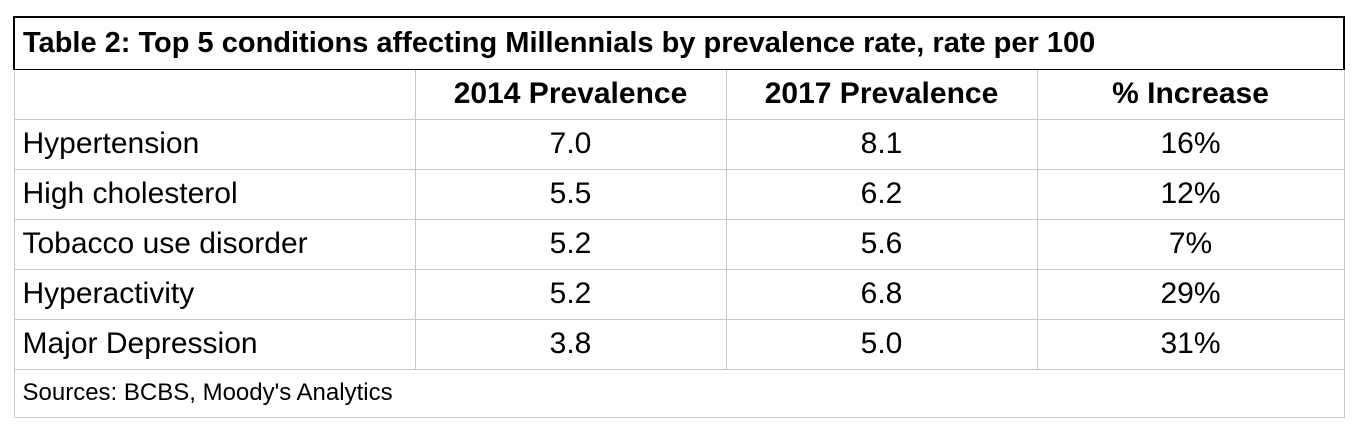 The height and width of the screenshot is (424, 1358). Describe the element at coordinates (214, 244) in the screenshot. I see `condition-name: Tobacco use disorder` at that location.